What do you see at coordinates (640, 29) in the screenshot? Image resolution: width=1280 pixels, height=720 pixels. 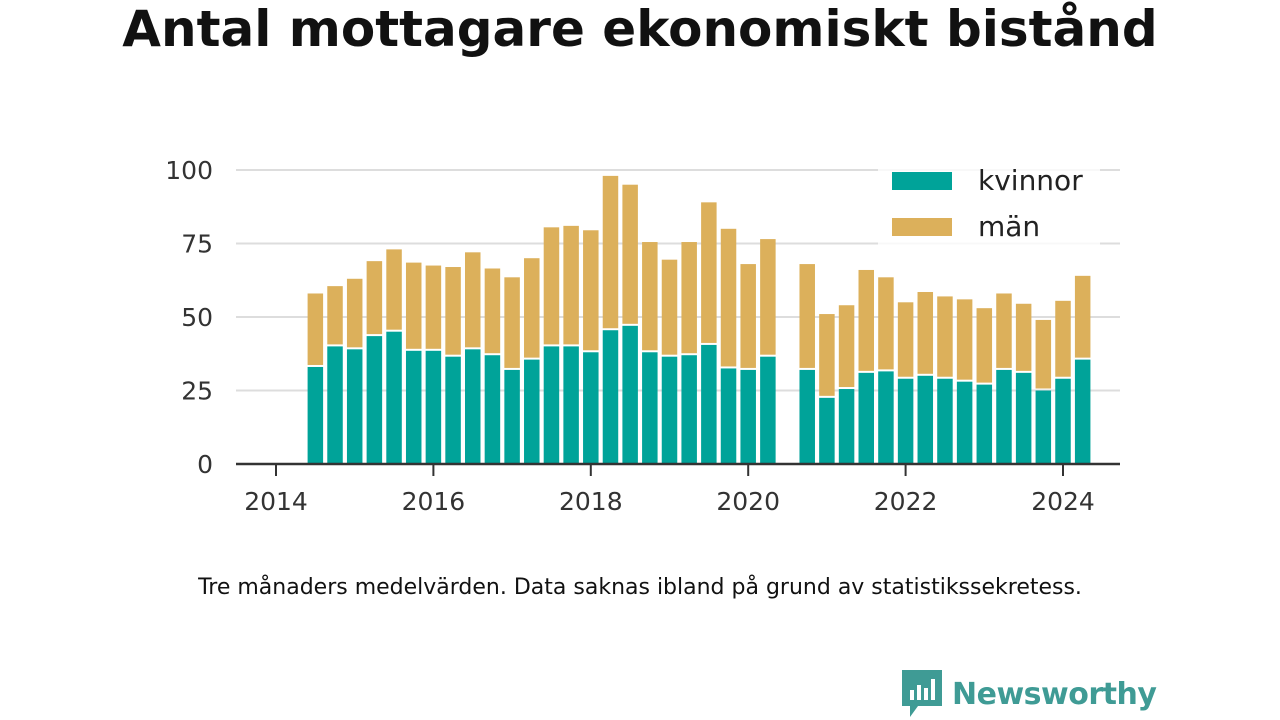 I see `page-title: Antal mottagare ekonomiskt bistånd` at bounding box center [640, 29].